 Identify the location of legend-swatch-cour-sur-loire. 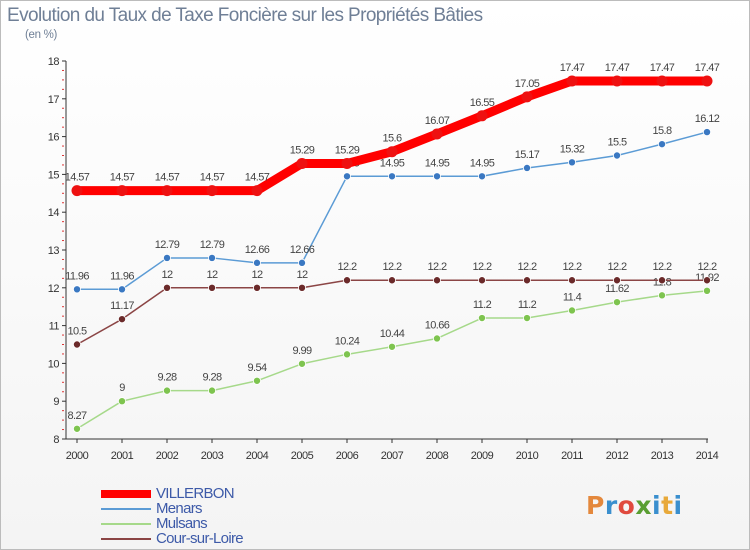
(126, 539).